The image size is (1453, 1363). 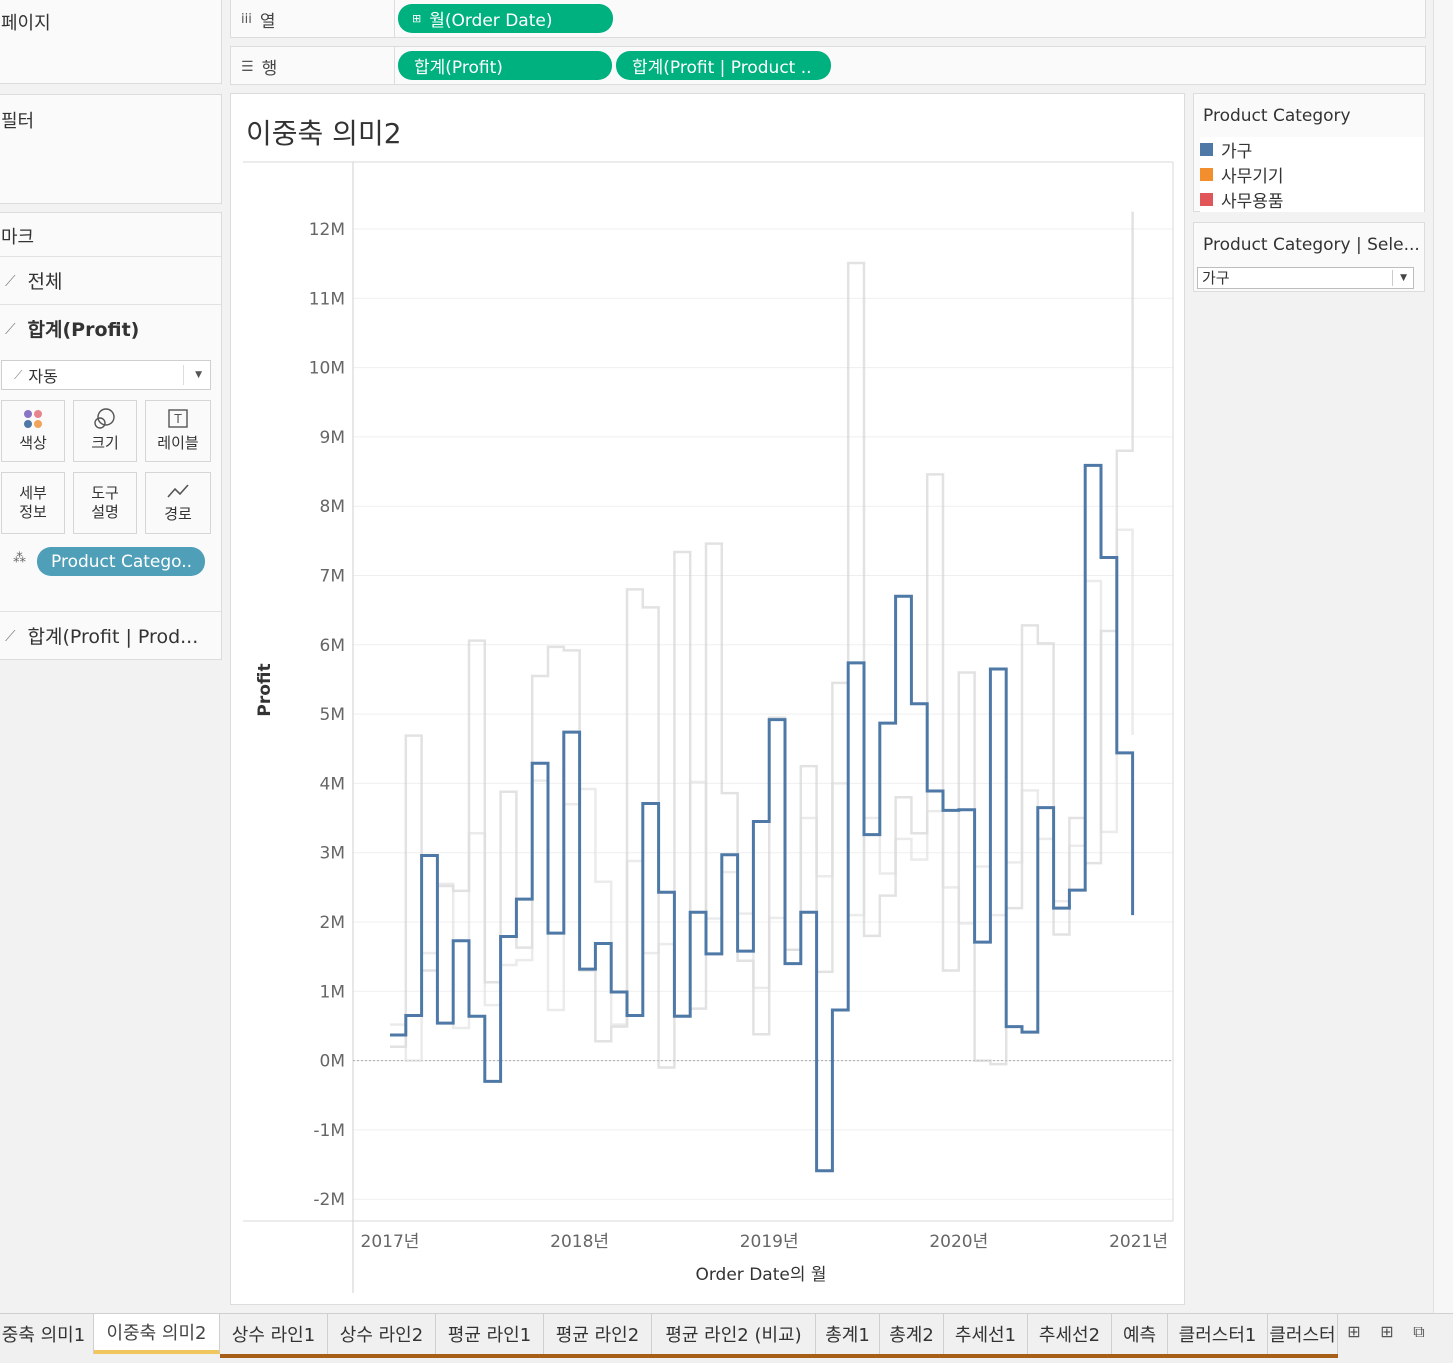 What do you see at coordinates (110, 280) in the screenshot?
I see `marks-card-all: ⟋ 전체` at bounding box center [110, 280].